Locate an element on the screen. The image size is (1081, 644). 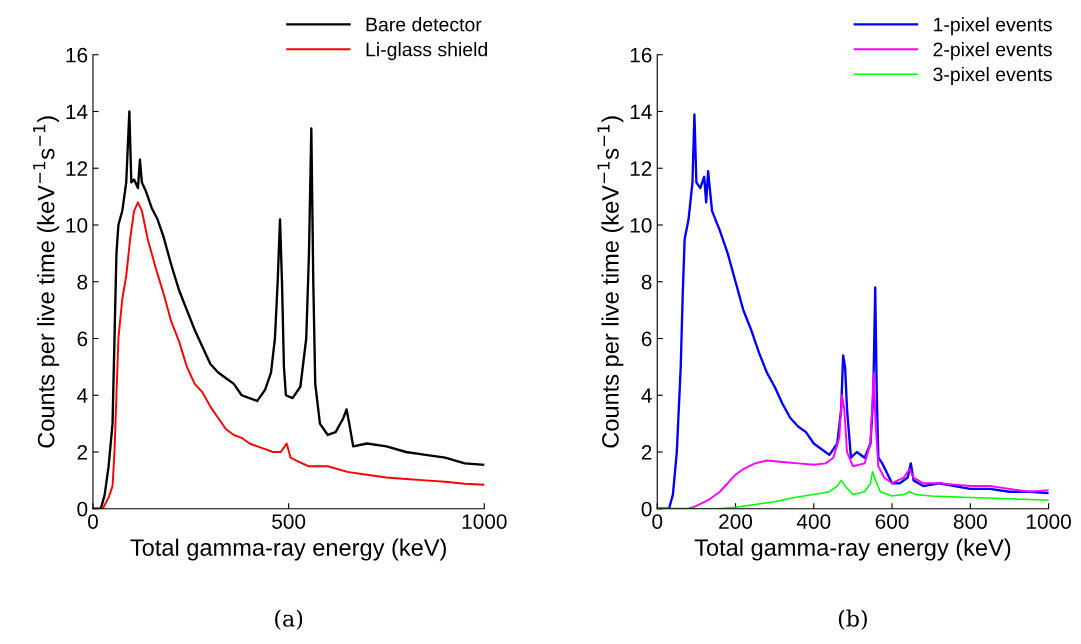
legend-label: 3-pixel events is located at coordinates (992, 76).